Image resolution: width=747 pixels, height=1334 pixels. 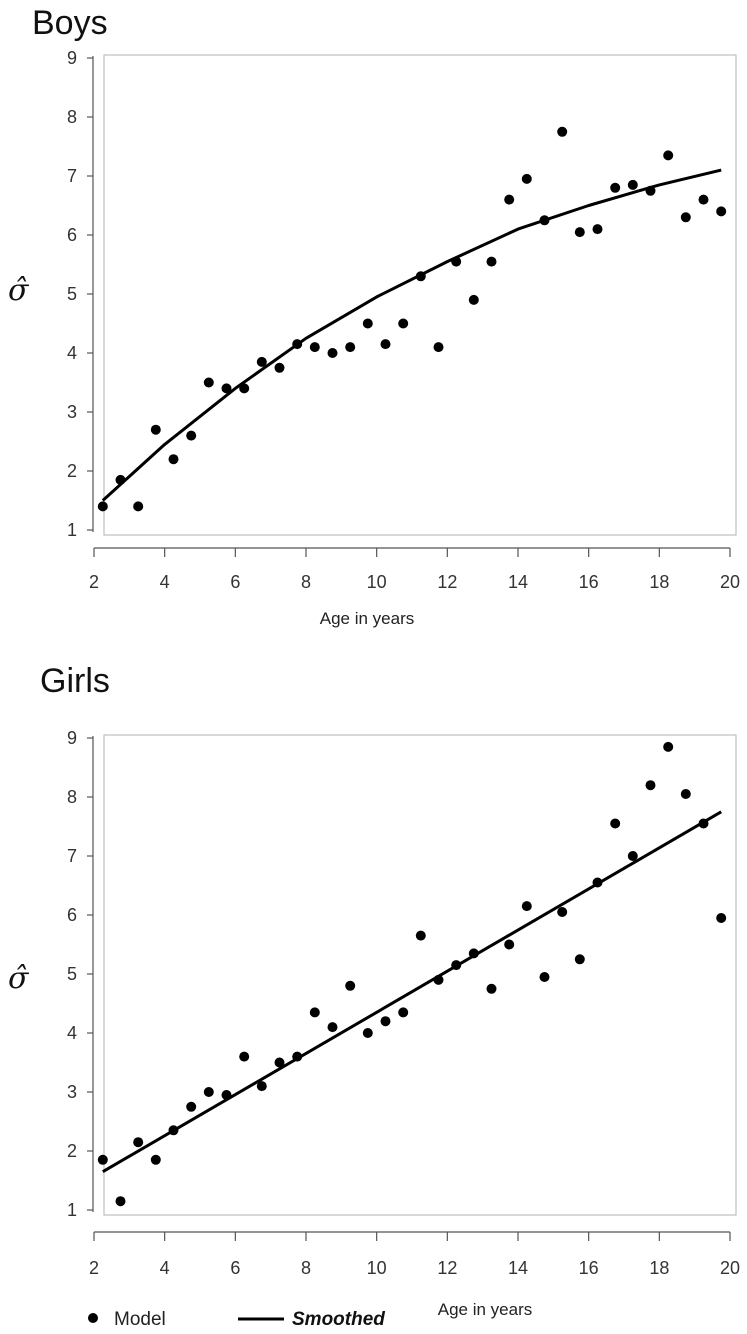 I want to click on chart-title: Girls, so click(x=75, y=681).